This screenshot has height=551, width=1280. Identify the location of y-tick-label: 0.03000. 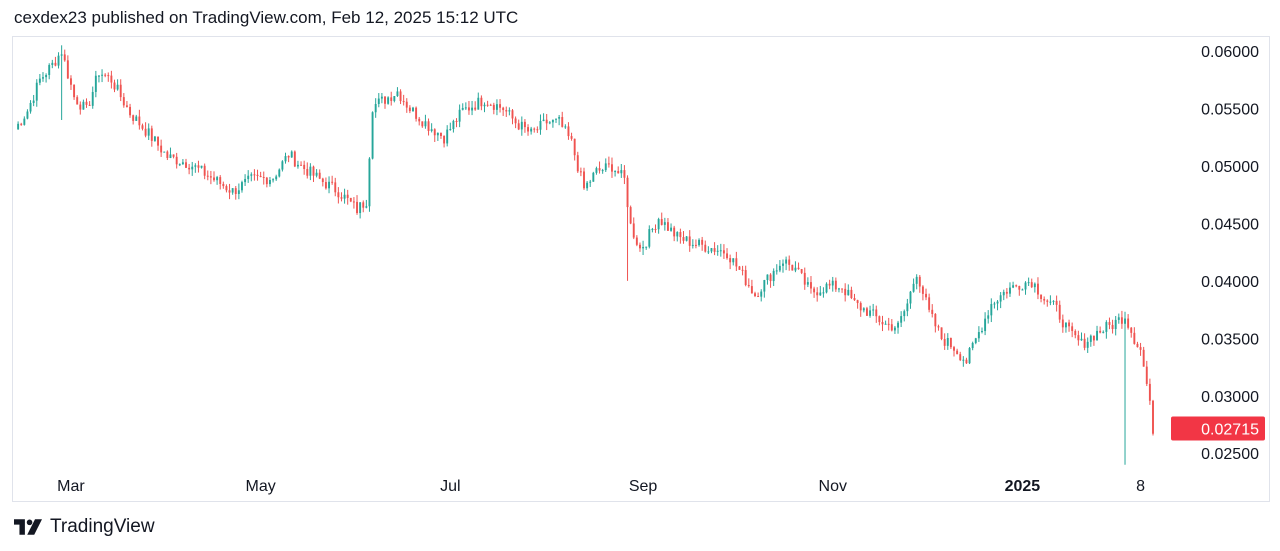
(1230, 397).